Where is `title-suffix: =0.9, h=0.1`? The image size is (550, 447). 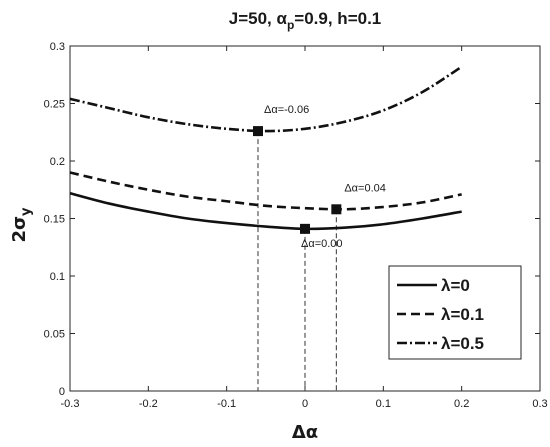
title-suffix: =0.9, h=0.1 is located at coordinates (337, 18).